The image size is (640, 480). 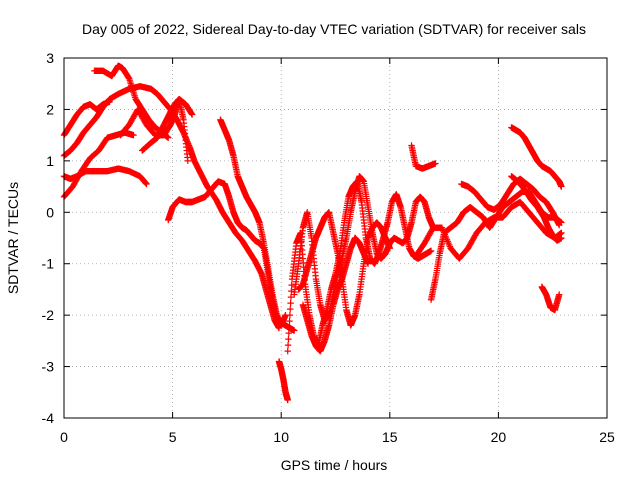 I want to click on series-track-c, so click(x=98, y=165).